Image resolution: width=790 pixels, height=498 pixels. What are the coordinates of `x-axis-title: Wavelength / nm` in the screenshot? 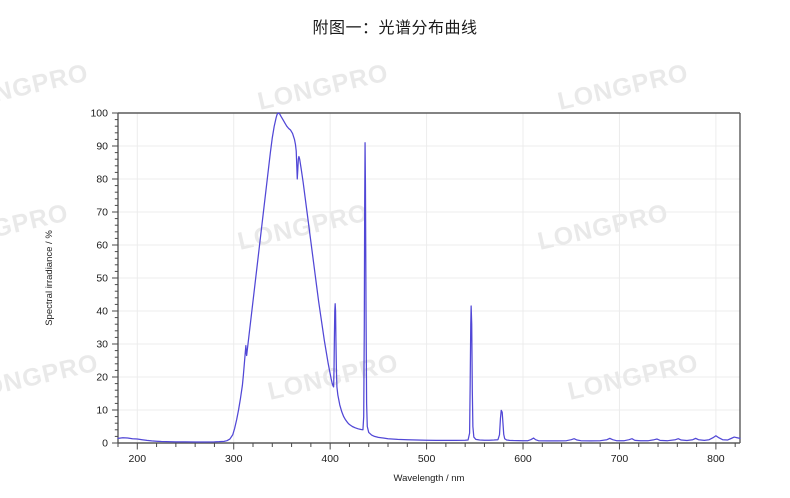 It's located at (429, 478).